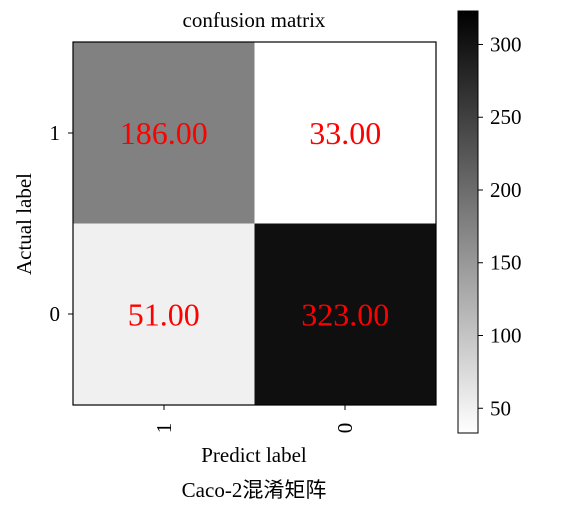 This screenshot has height=522, width=582. What do you see at coordinates (55, 133) in the screenshot?
I see `y-tick-label-1: 1` at bounding box center [55, 133].